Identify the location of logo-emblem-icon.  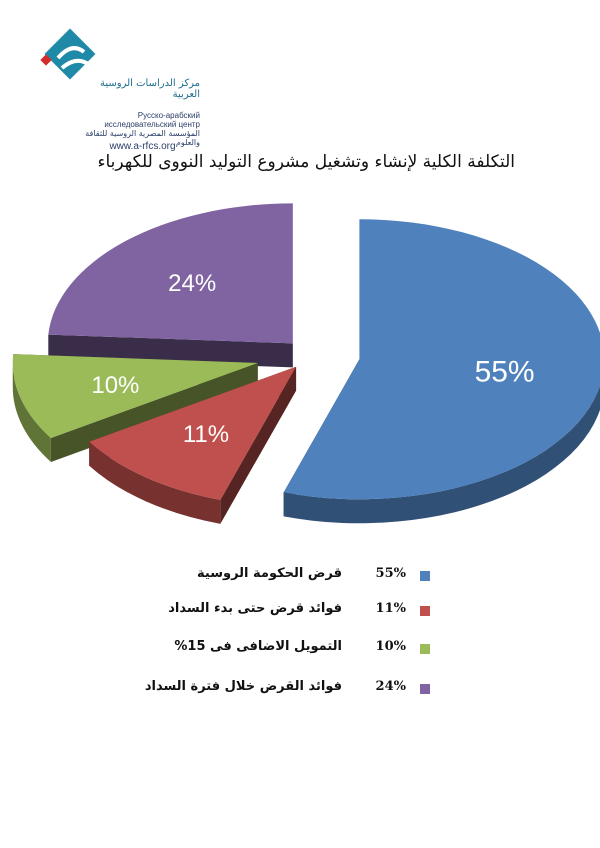
(68, 54).